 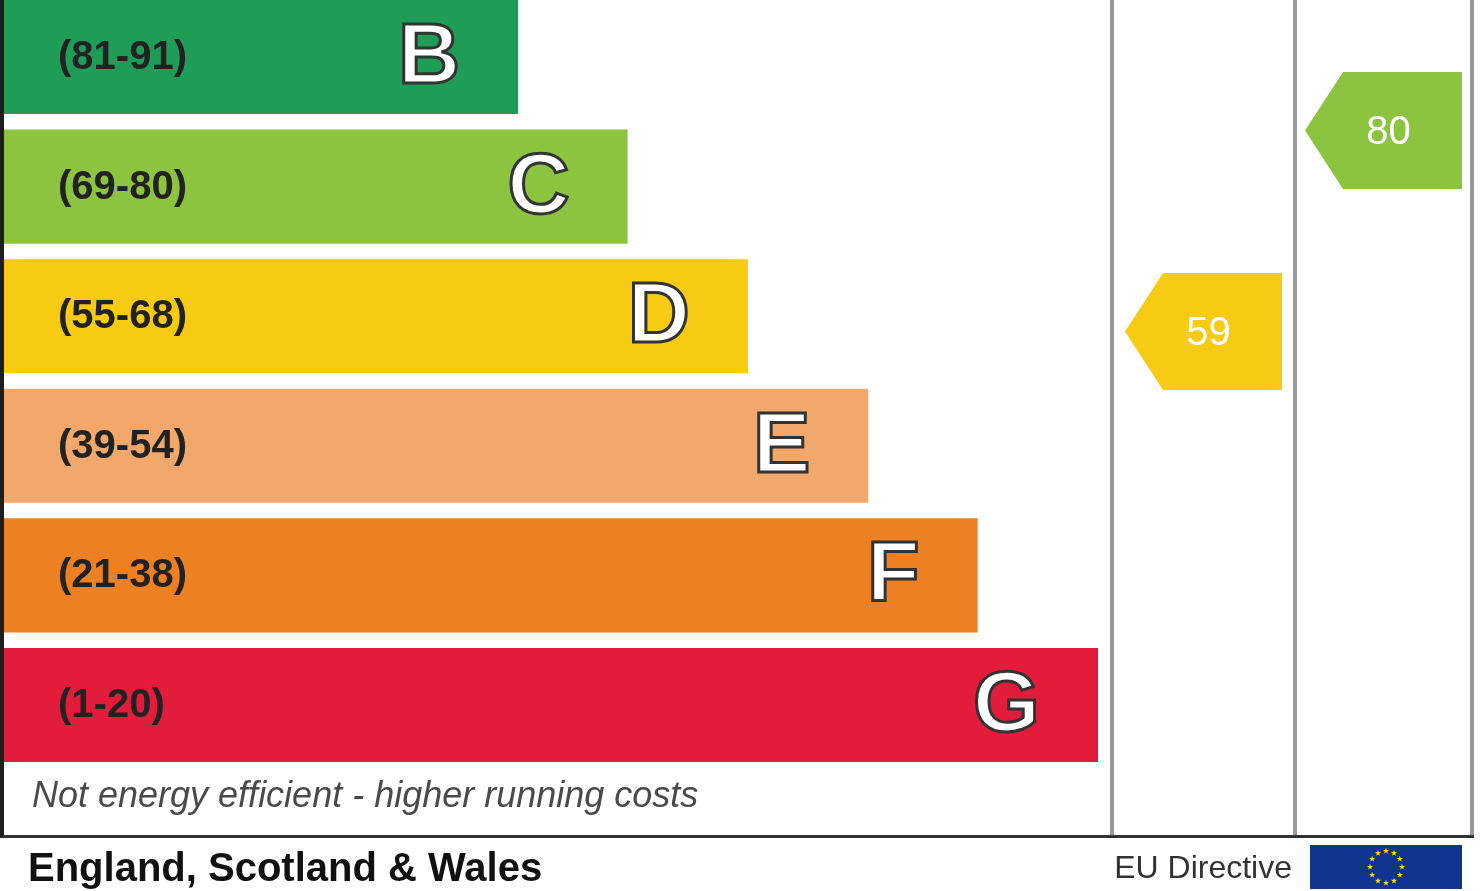 I want to click on annotation: (81-91), so click(x=122, y=55).